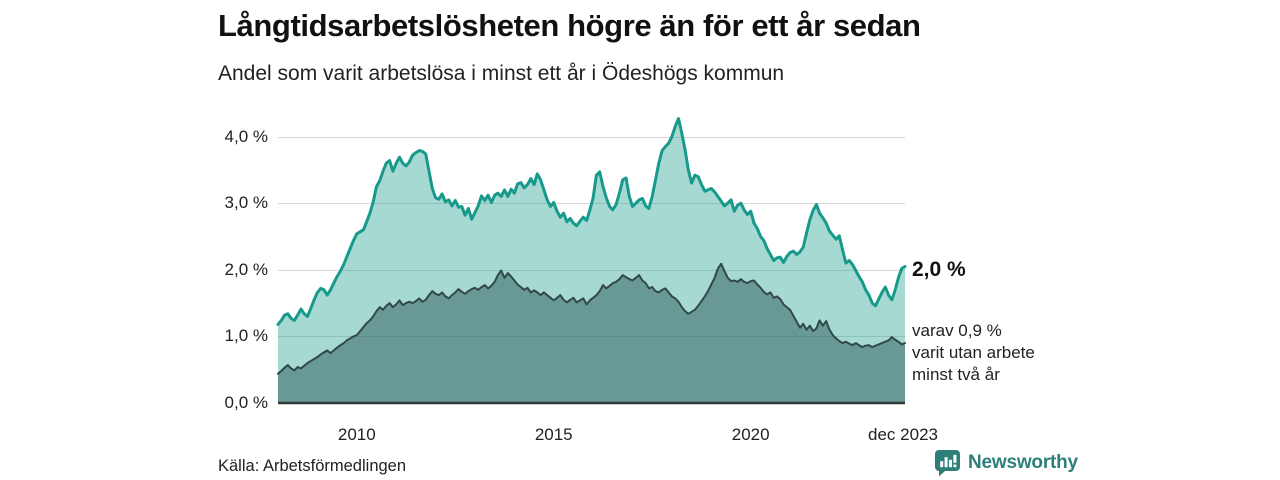  Describe the element at coordinates (246, 203) in the screenshot. I see `y-tick-label: 3,0 %` at that location.